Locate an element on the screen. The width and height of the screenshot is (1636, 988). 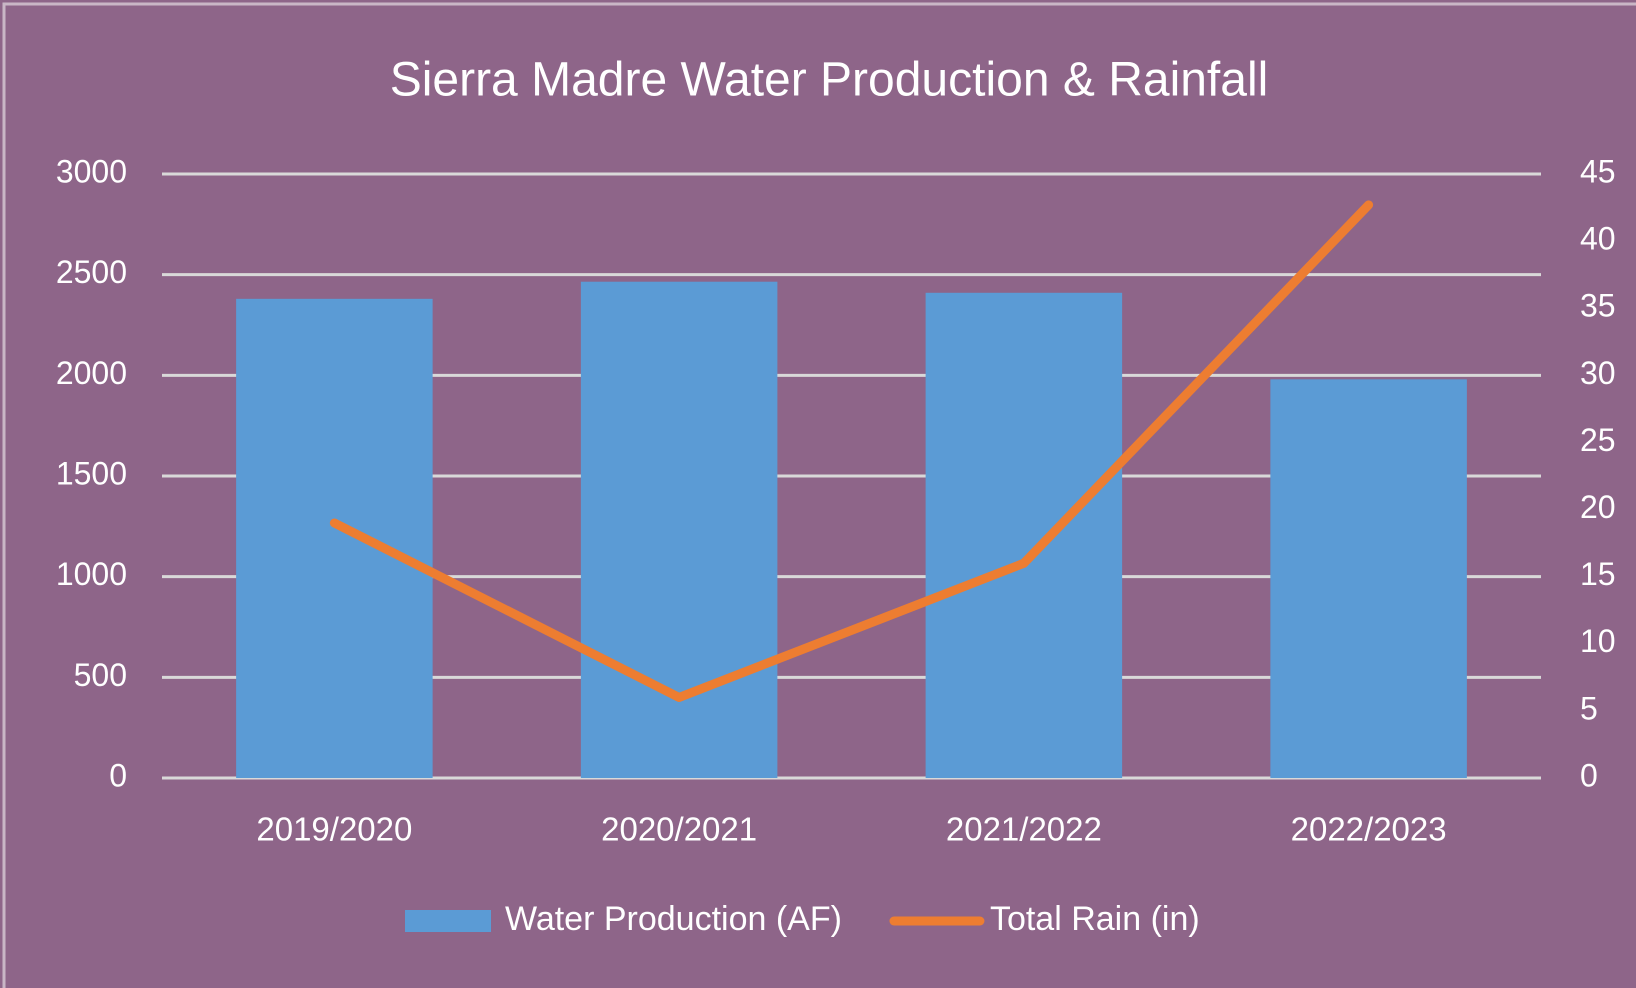
y2-tick-label: 20 is located at coordinates (1598, 507).